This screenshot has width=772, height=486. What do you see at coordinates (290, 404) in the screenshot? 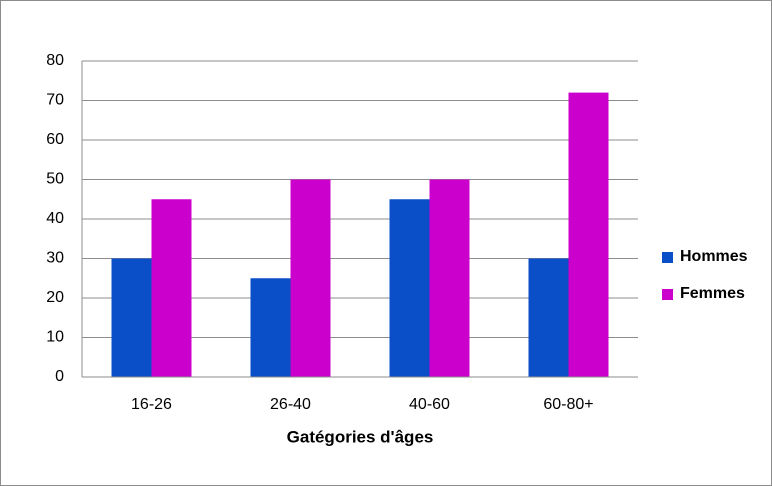
I see `x-tick-label: 26-40` at bounding box center [290, 404].